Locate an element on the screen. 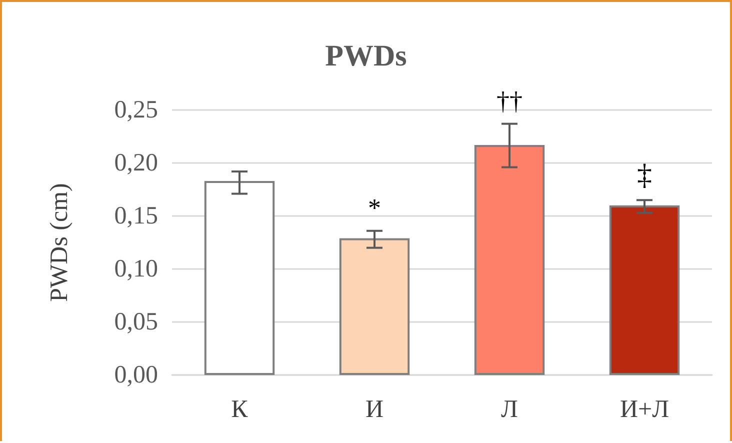 This screenshot has height=443, width=732. y-tick-label: 0,25 is located at coordinates (136, 110).